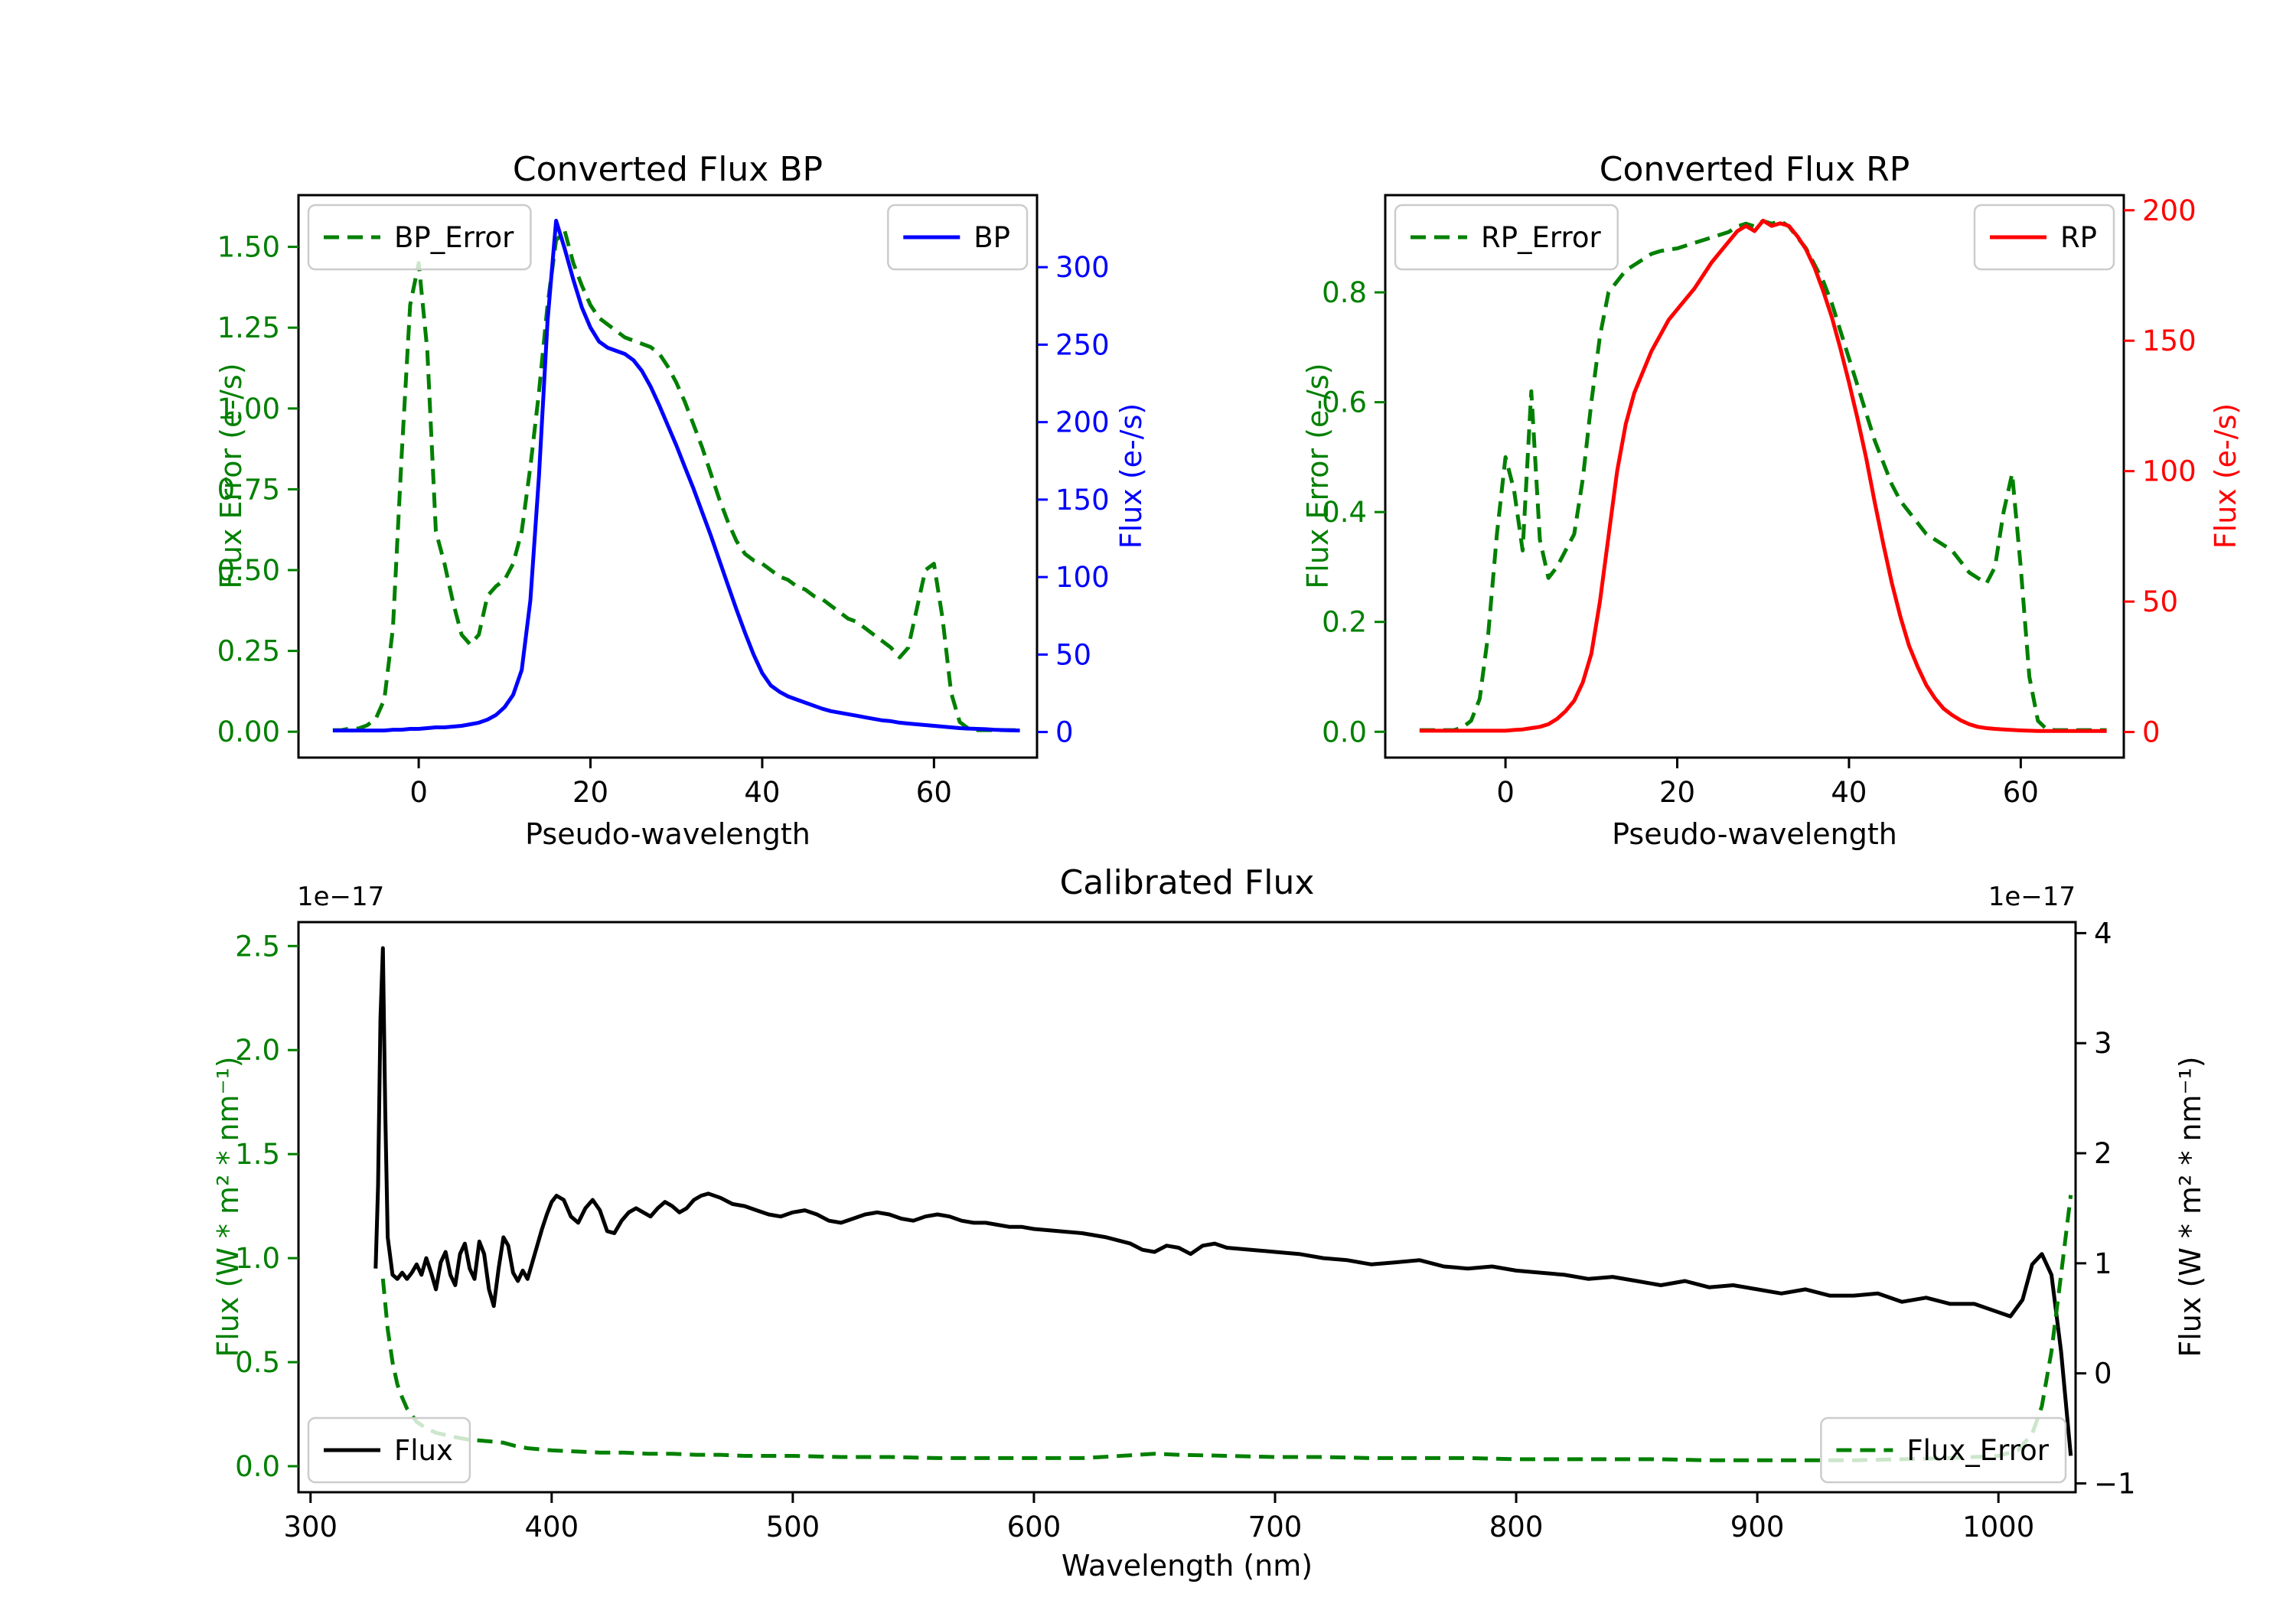  Describe the element at coordinates (257, 1154) in the screenshot. I see `y-tick-label: 1.5` at that location.